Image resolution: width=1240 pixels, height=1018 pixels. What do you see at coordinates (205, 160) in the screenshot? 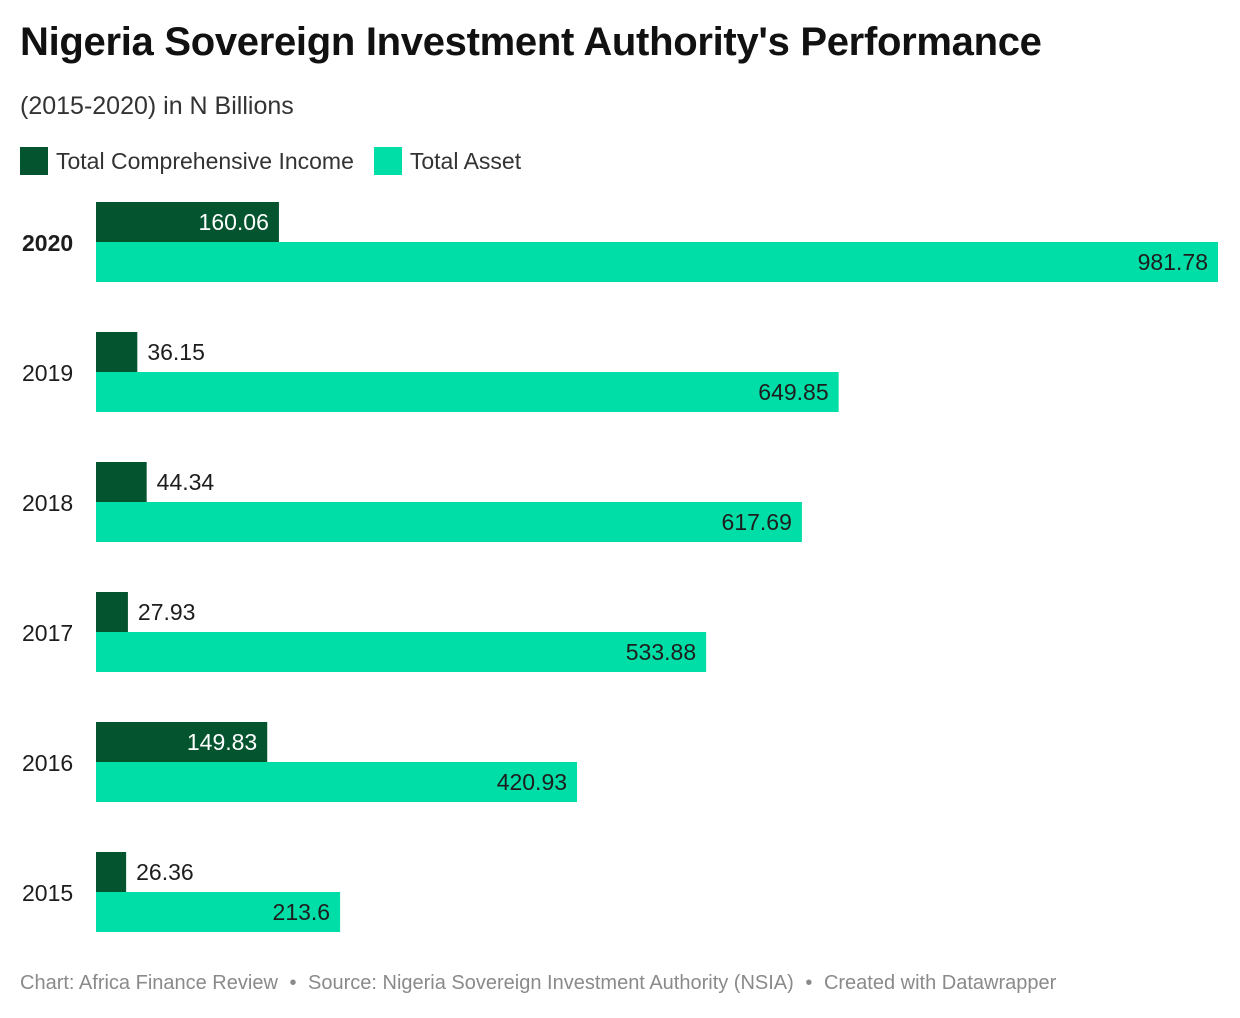
I see `legend-label-income: Total Comprehensive Income` at bounding box center [205, 160].